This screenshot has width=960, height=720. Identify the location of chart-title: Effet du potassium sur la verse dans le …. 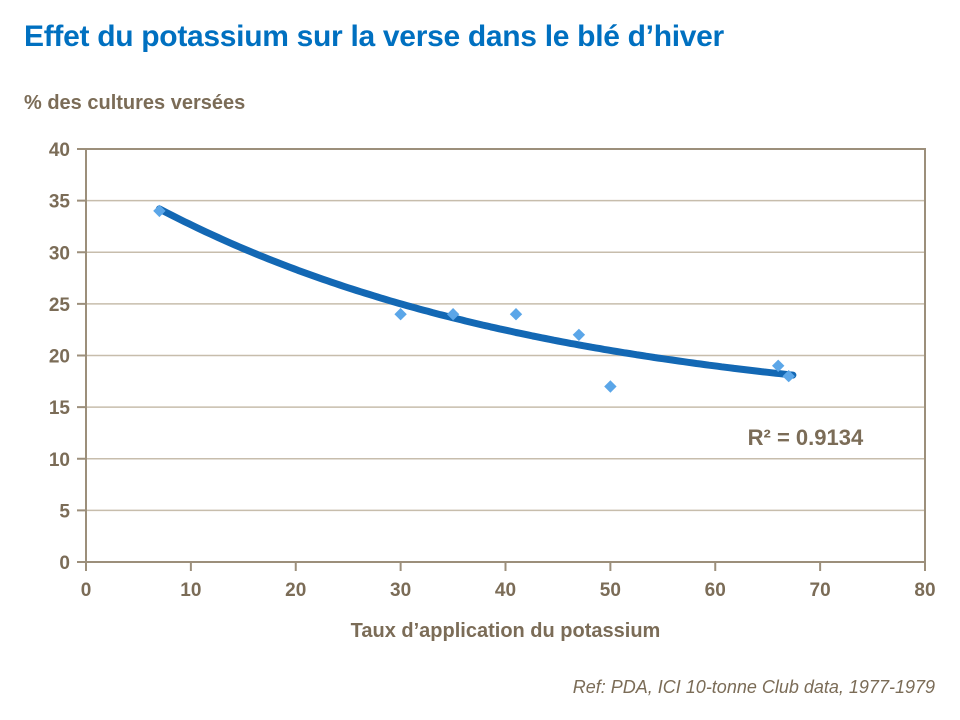
(374, 36).